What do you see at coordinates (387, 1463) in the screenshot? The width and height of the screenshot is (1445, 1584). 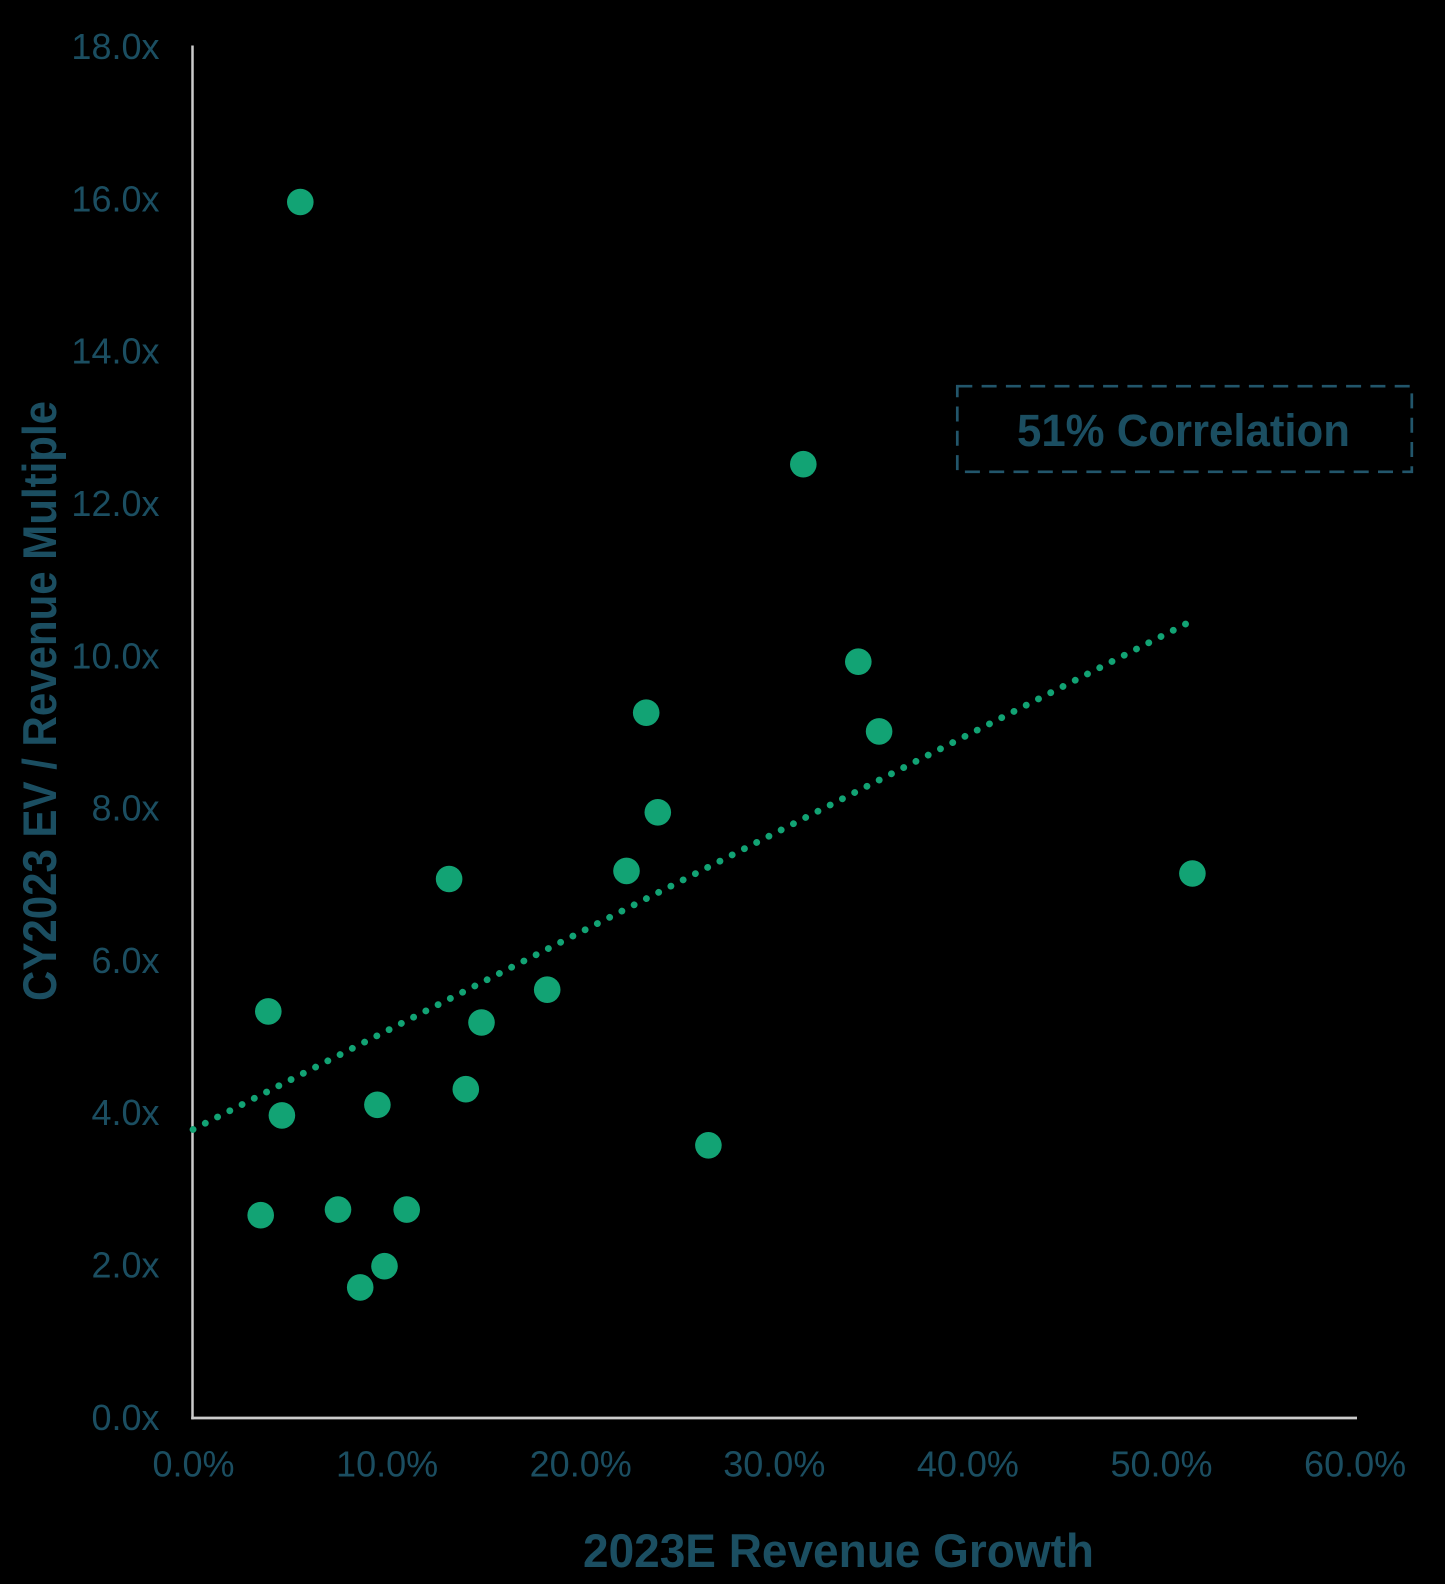 I see `svg-text: 10.0%` at bounding box center [387, 1463].